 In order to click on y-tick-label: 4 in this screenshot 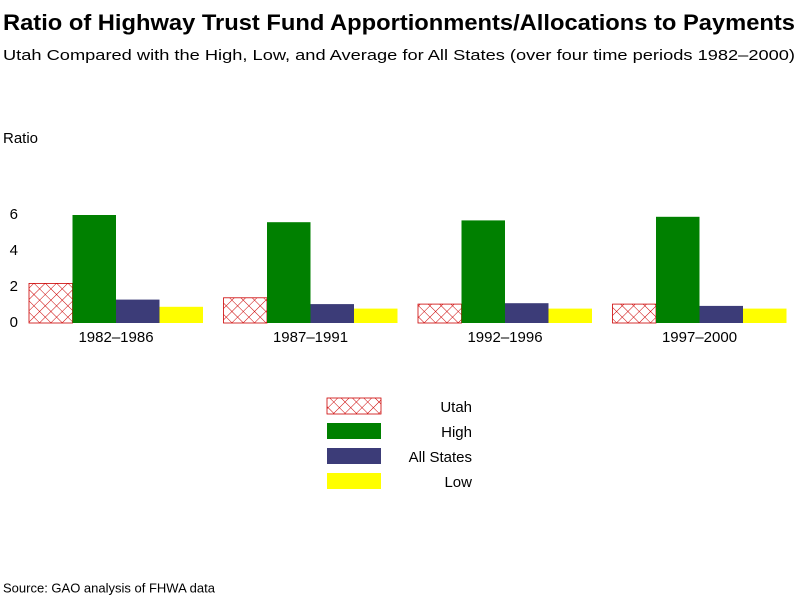, I will do `click(14, 250)`.